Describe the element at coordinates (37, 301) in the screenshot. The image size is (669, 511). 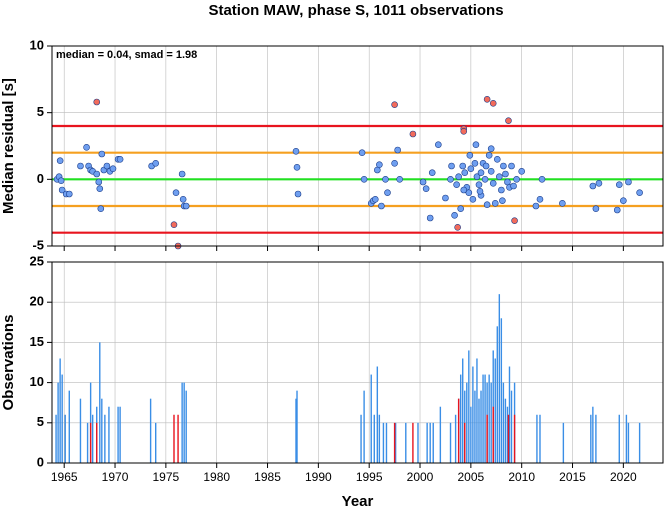
I see `y-tick-label: 20` at that location.